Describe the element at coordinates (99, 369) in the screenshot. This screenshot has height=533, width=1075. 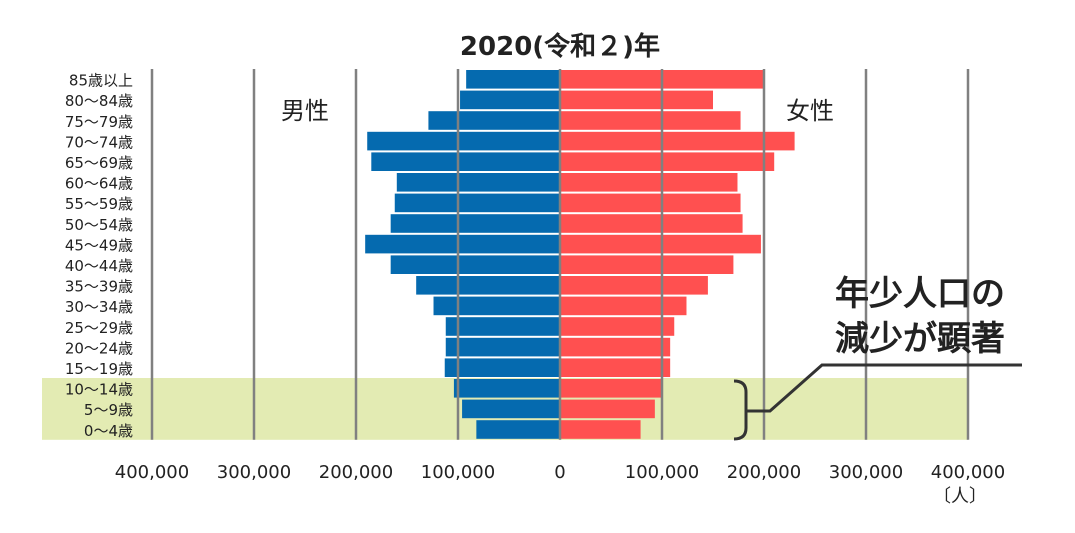
I see `age-label: 15～19歳` at that location.